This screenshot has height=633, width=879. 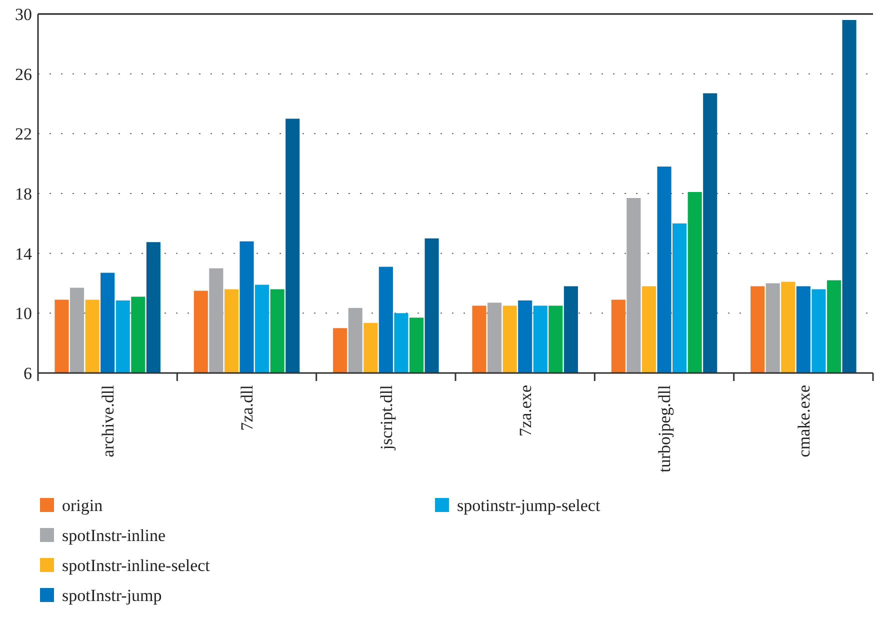 I want to click on y-tick-label: 22, so click(x=23, y=134).